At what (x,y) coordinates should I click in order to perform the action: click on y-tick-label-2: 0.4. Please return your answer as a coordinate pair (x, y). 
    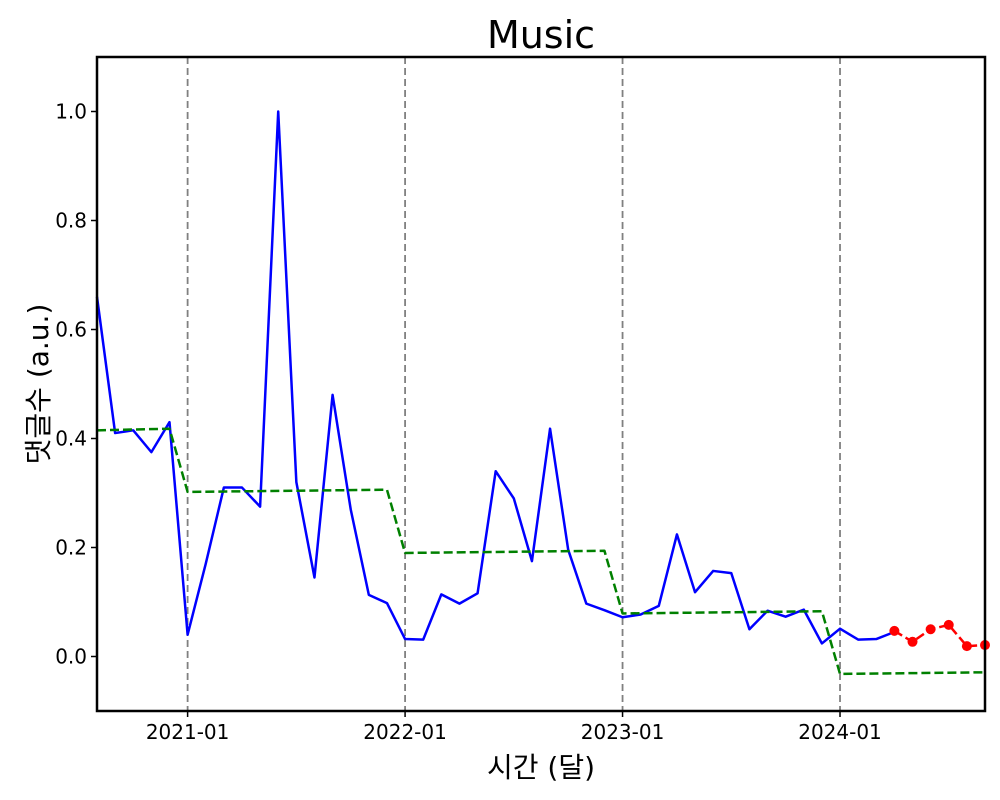
    Looking at the image, I should click on (71, 439).